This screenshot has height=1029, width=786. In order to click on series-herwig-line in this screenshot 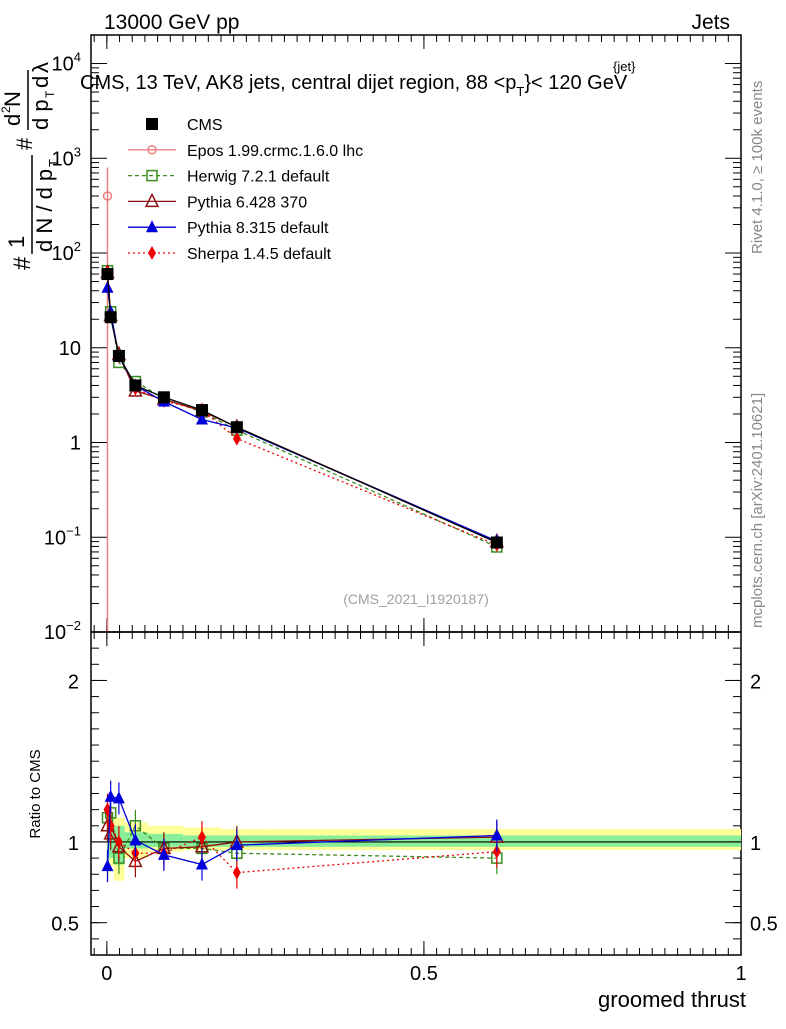, I will do `click(302, 409)`.